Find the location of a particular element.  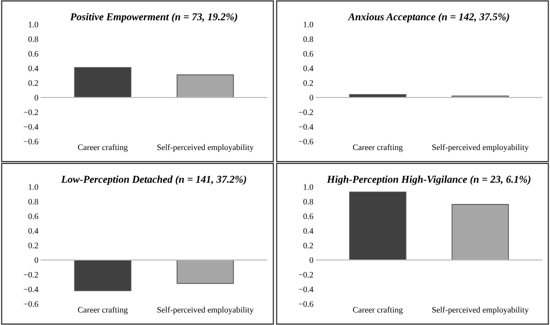

chart-title: Positive Empowerment (n = 73, 19.2%) is located at coordinates (154, 17).